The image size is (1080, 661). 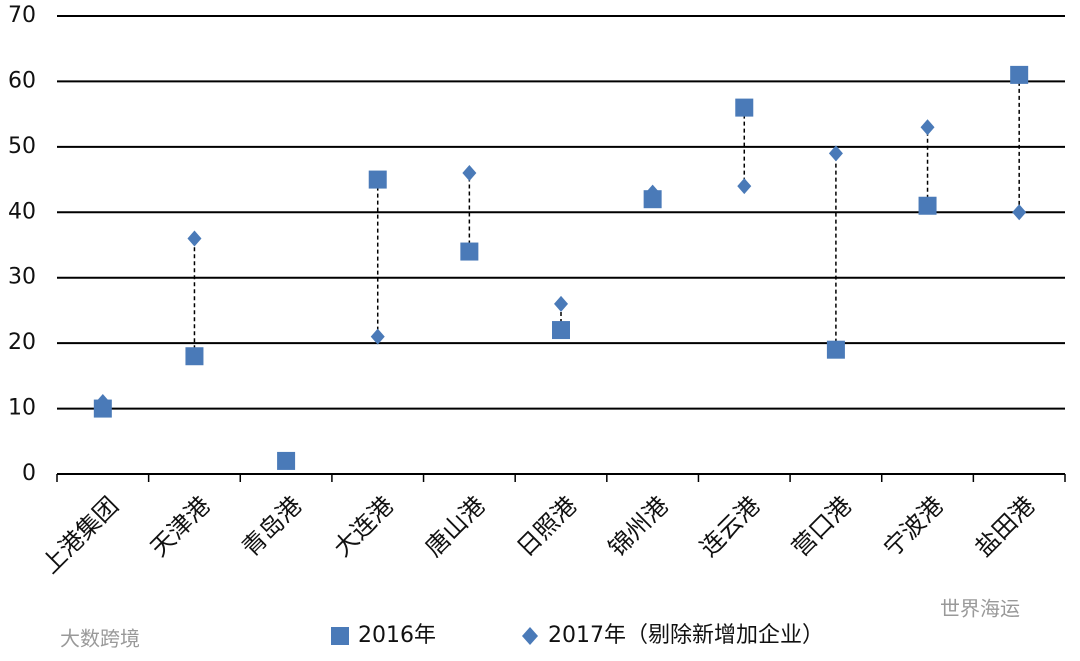 What do you see at coordinates (272, 526) in the screenshot?
I see `x-tick-label: 青岛港` at bounding box center [272, 526].